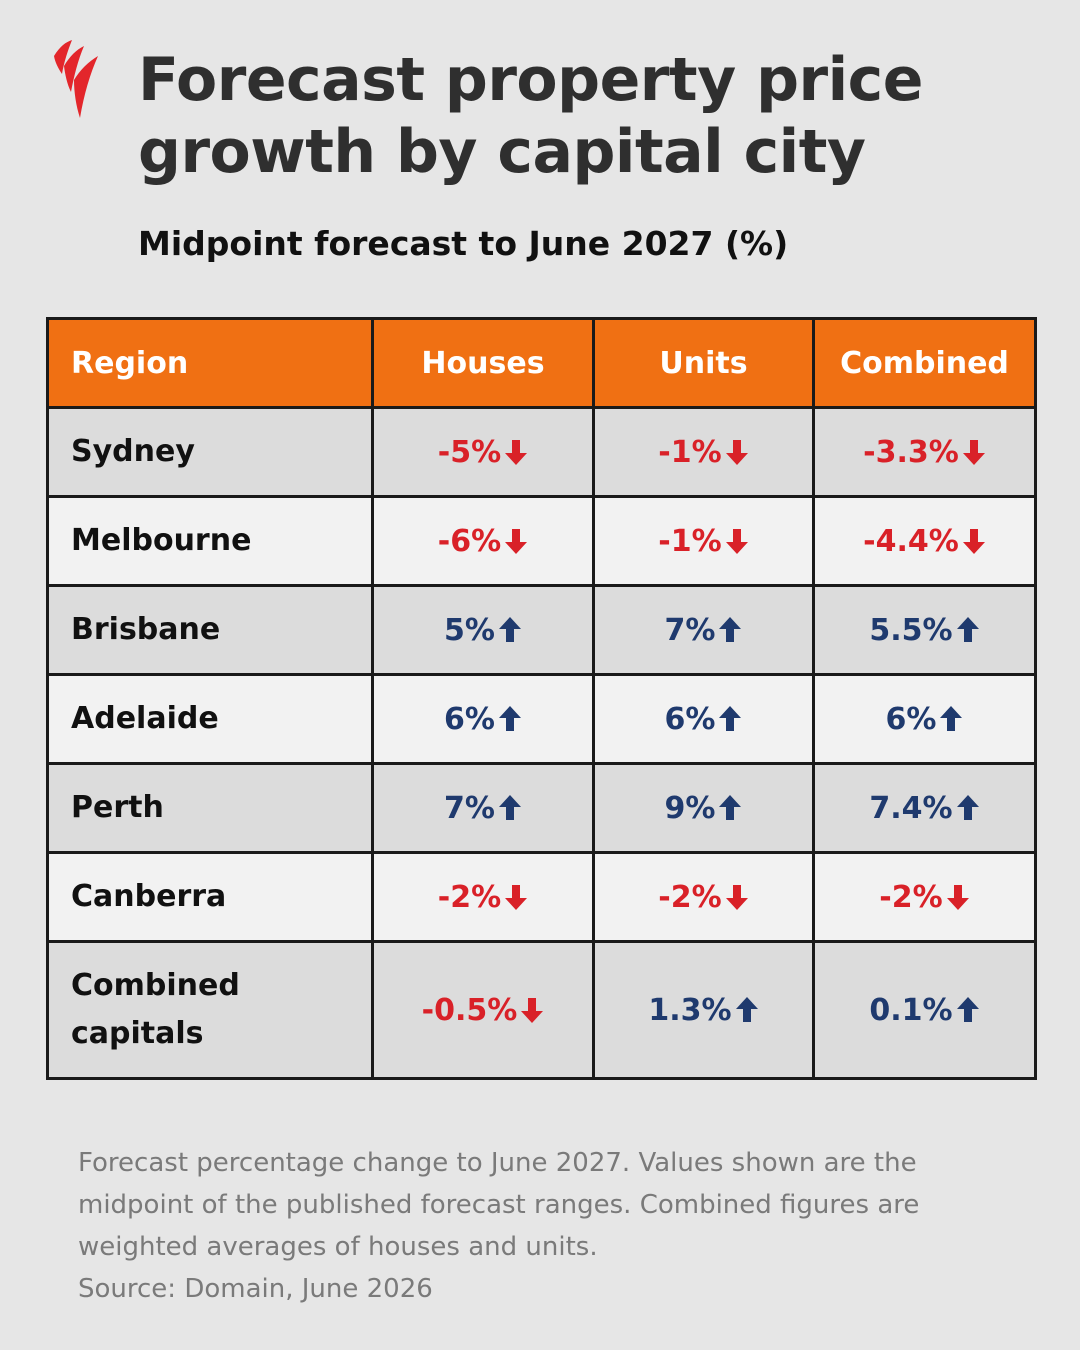 This screenshot has height=1350, width=1080. I want to click on units-value: 1.3%, so click(703, 1010).